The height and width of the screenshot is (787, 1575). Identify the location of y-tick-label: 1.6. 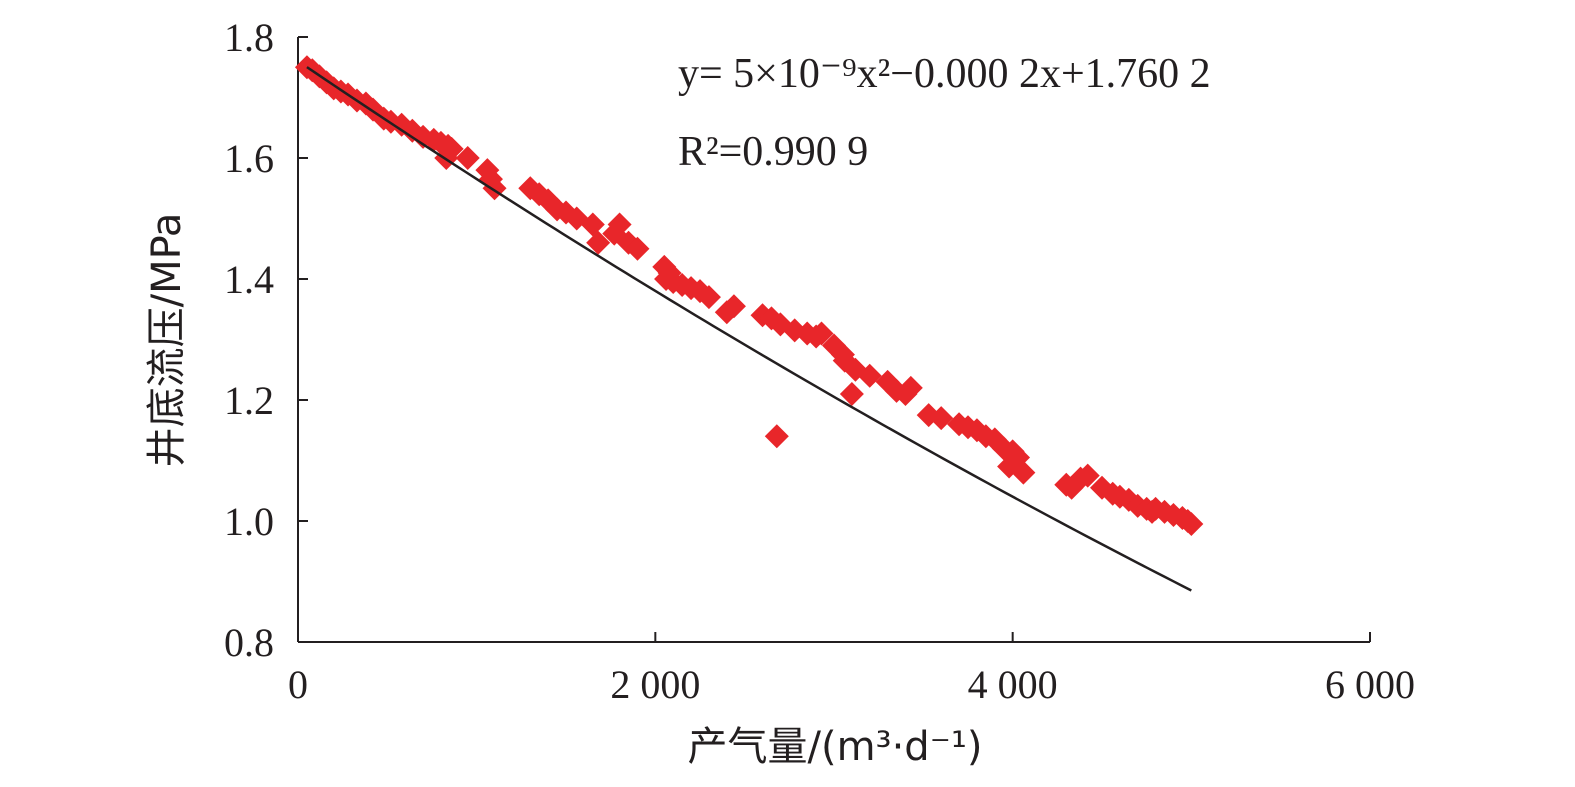
(249, 158).